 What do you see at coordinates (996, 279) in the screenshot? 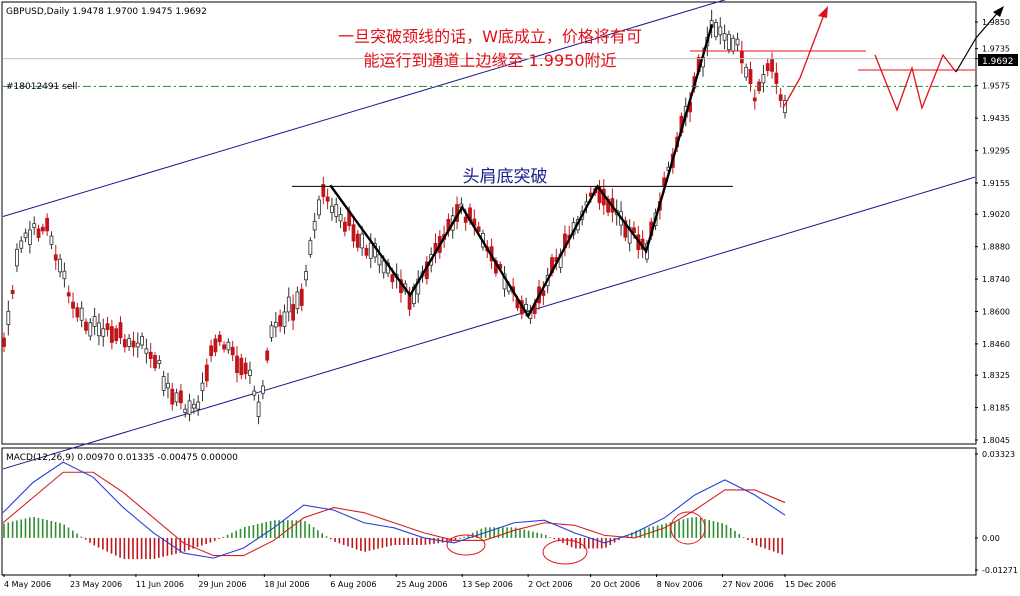
I see `price-tick-label: 1.8740` at bounding box center [996, 279].